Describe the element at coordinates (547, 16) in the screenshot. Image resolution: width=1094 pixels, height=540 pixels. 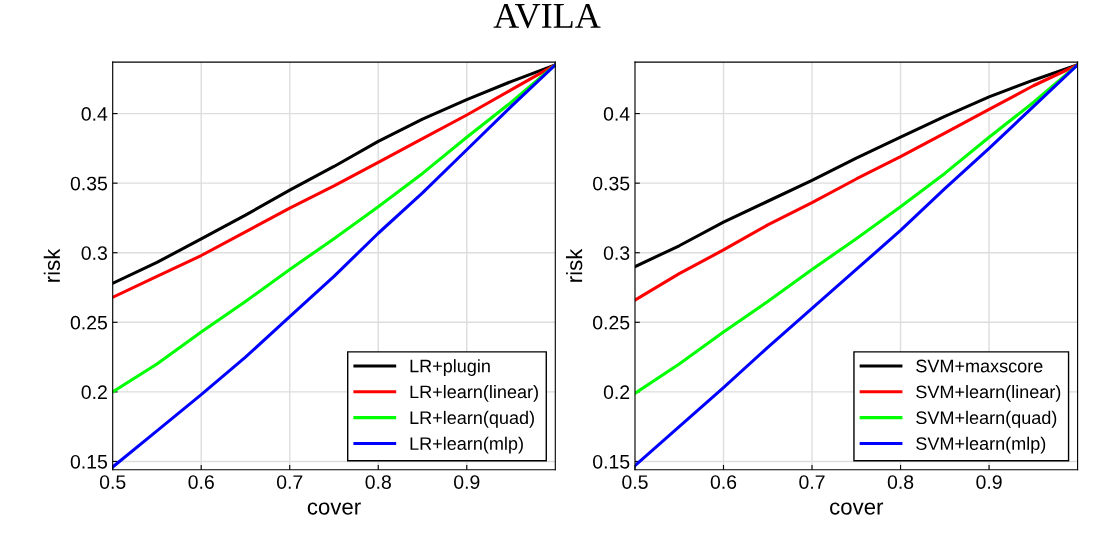
I see `chart-title: AVILA` at that location.